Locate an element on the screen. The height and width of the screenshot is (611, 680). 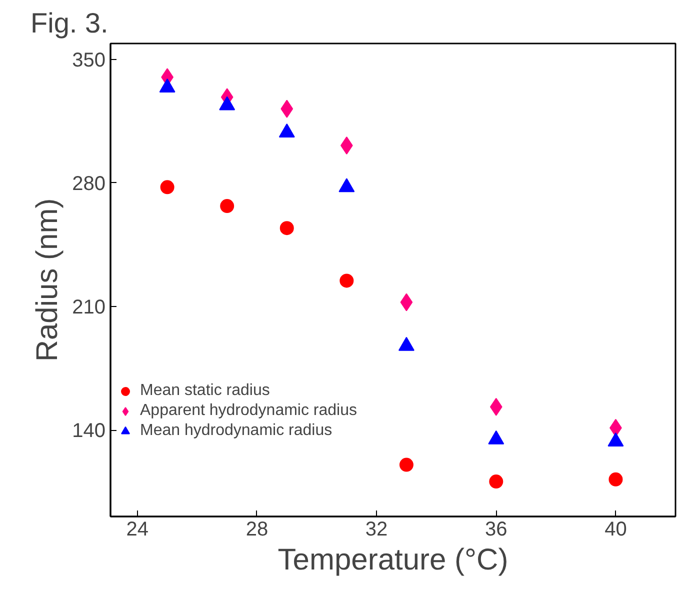
x-tick-label: 24 is located at coordinates (137, 529).